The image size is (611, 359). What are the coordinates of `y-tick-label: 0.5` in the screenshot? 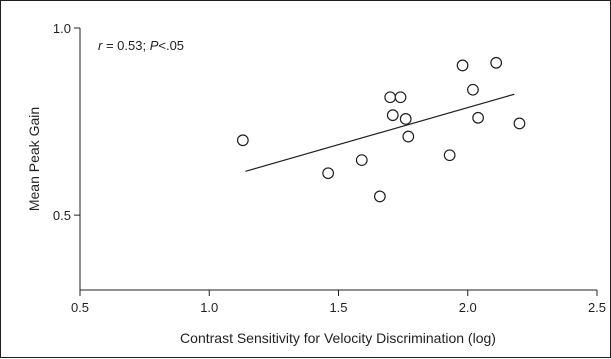 It's located at (62, 215).